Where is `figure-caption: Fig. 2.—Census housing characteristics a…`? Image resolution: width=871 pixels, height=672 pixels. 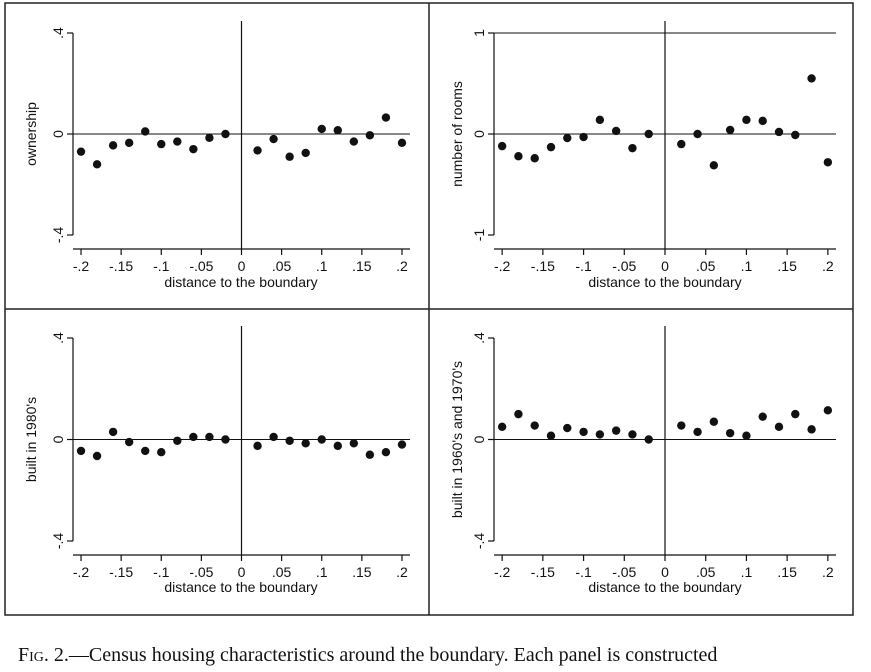 figure-caption: Fig. 2.—Census housing characteristics a… is located at coordinates (443, 655).